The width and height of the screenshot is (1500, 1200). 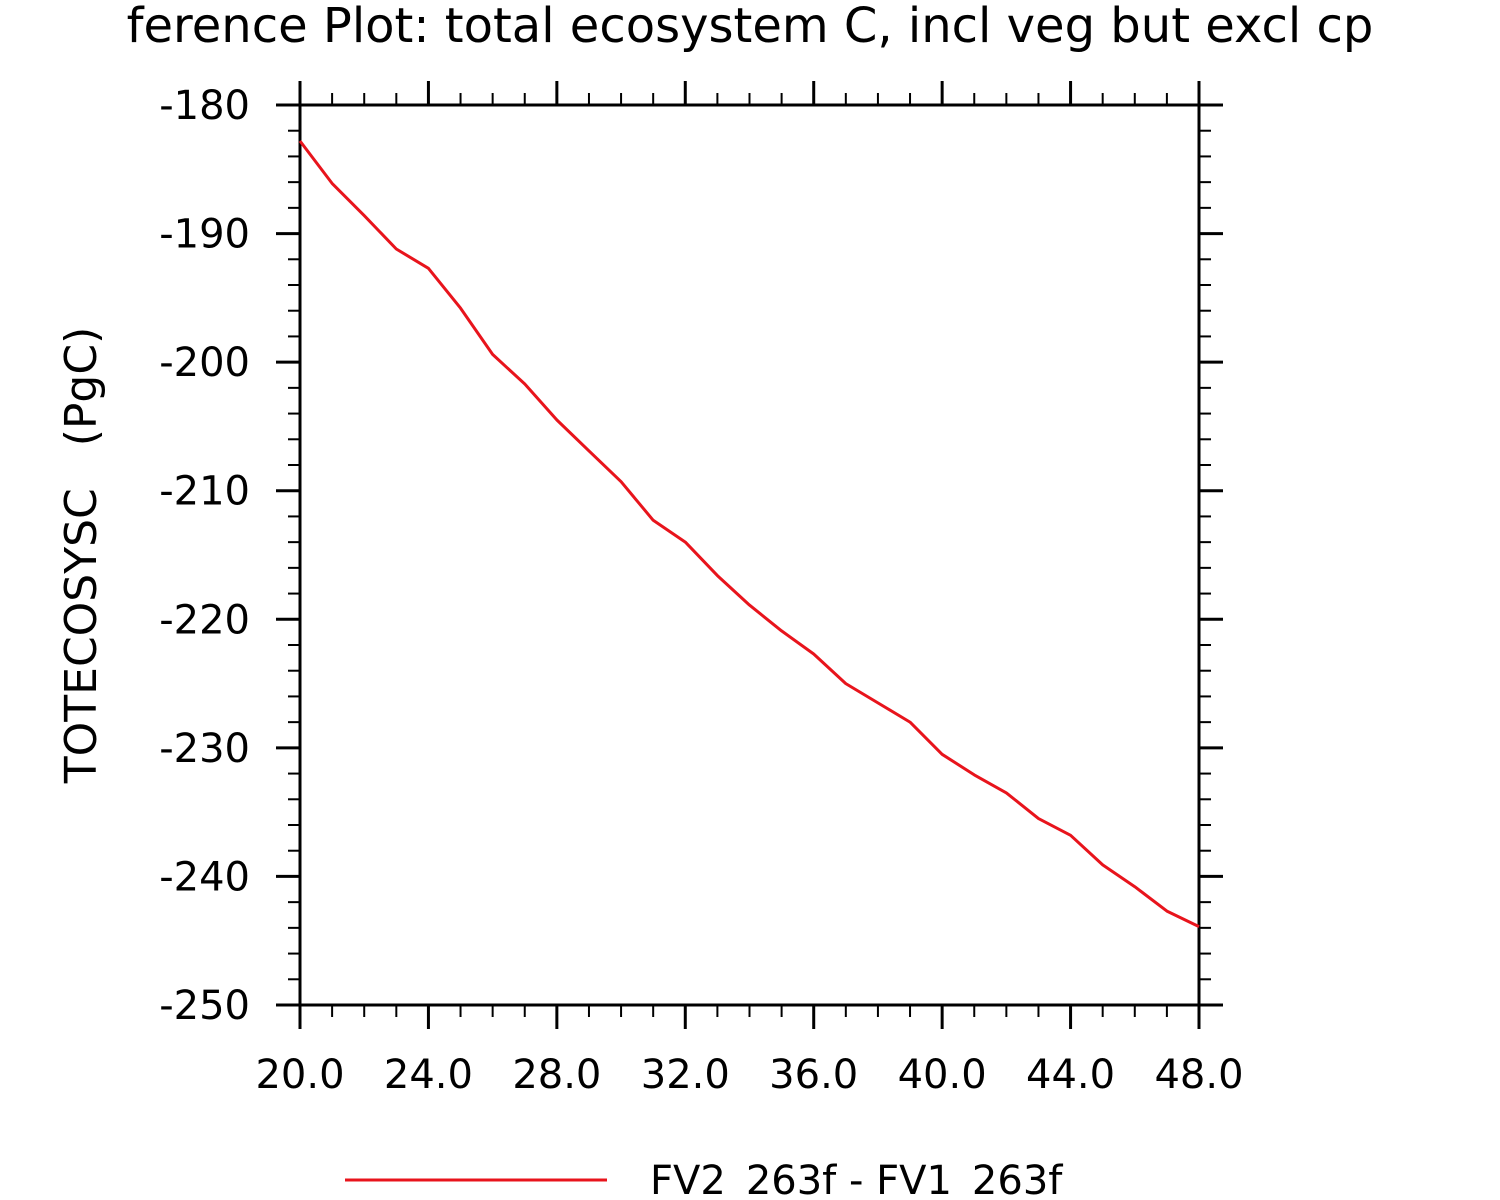 What do you see at coordinates (1198, 1075) in the screenshot?
I see `x-tick-label: 48.0` at bounding box center [1198, 1075].